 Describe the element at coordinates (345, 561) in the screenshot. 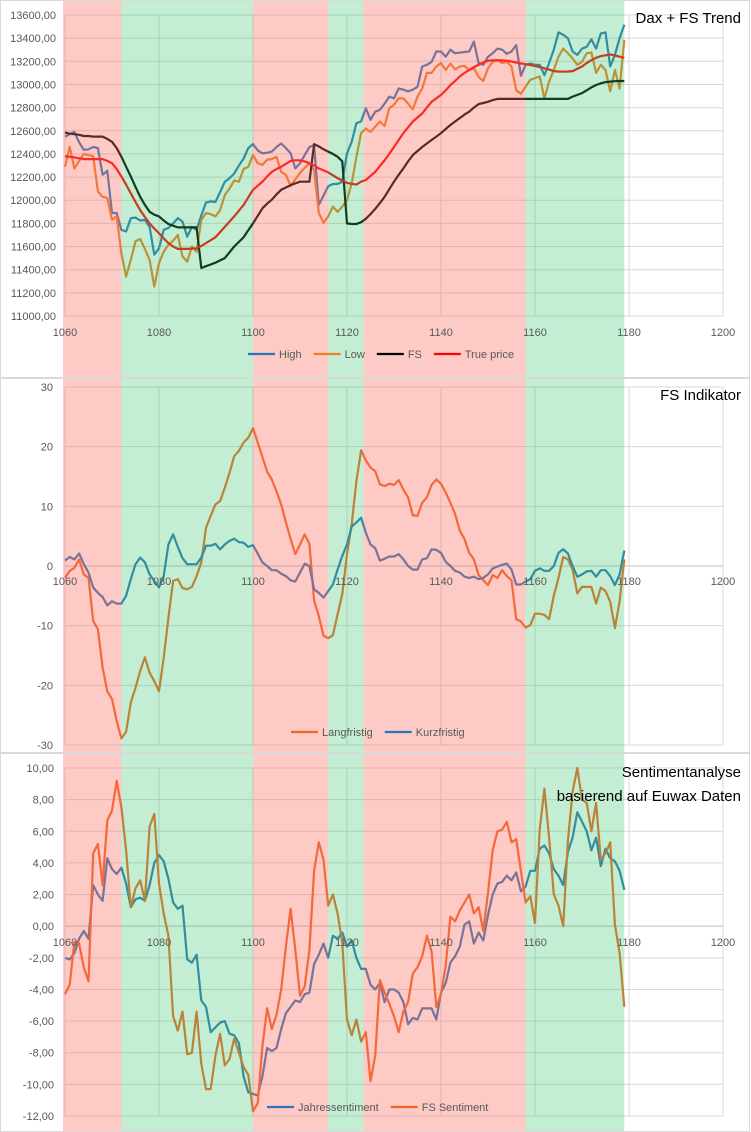

I see `series-line-kurzfristig` at that location.